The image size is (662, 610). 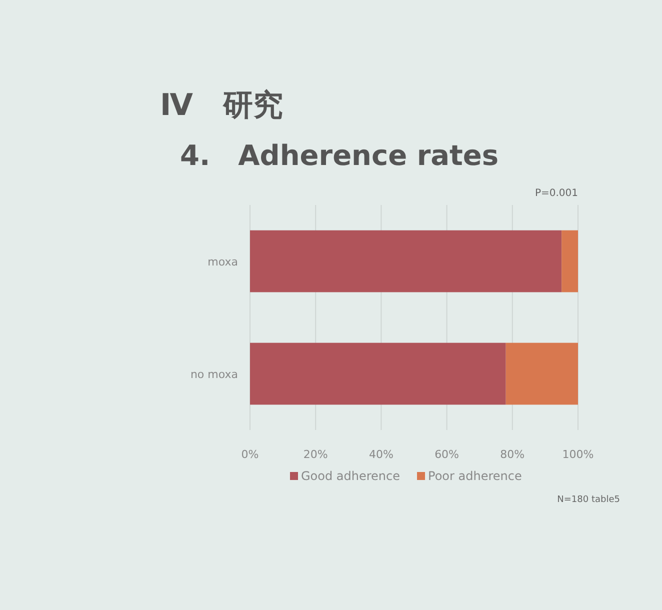 What do you see at coordinates (556, 193) in the screenshot?
I see `text: P=0.001` at bounding box center [556, 193].